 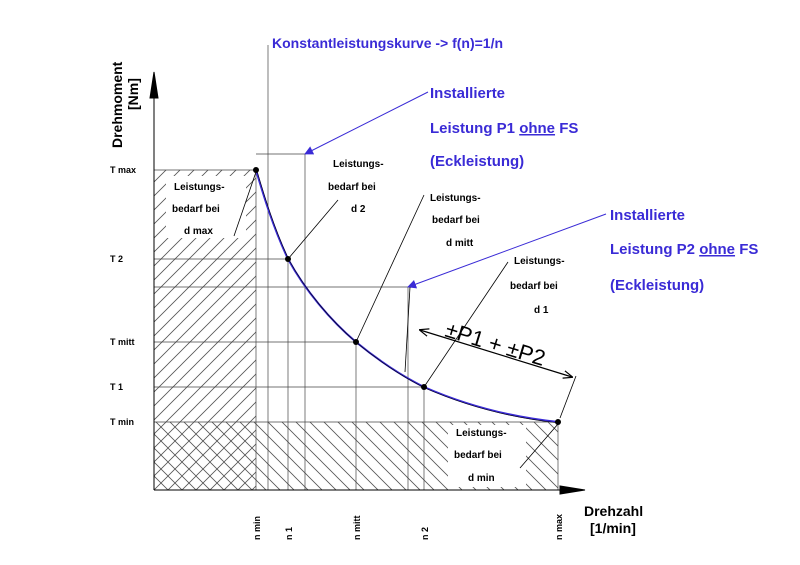 I want to click on x-tick-nmin: n min, so click(x=257, y=528).